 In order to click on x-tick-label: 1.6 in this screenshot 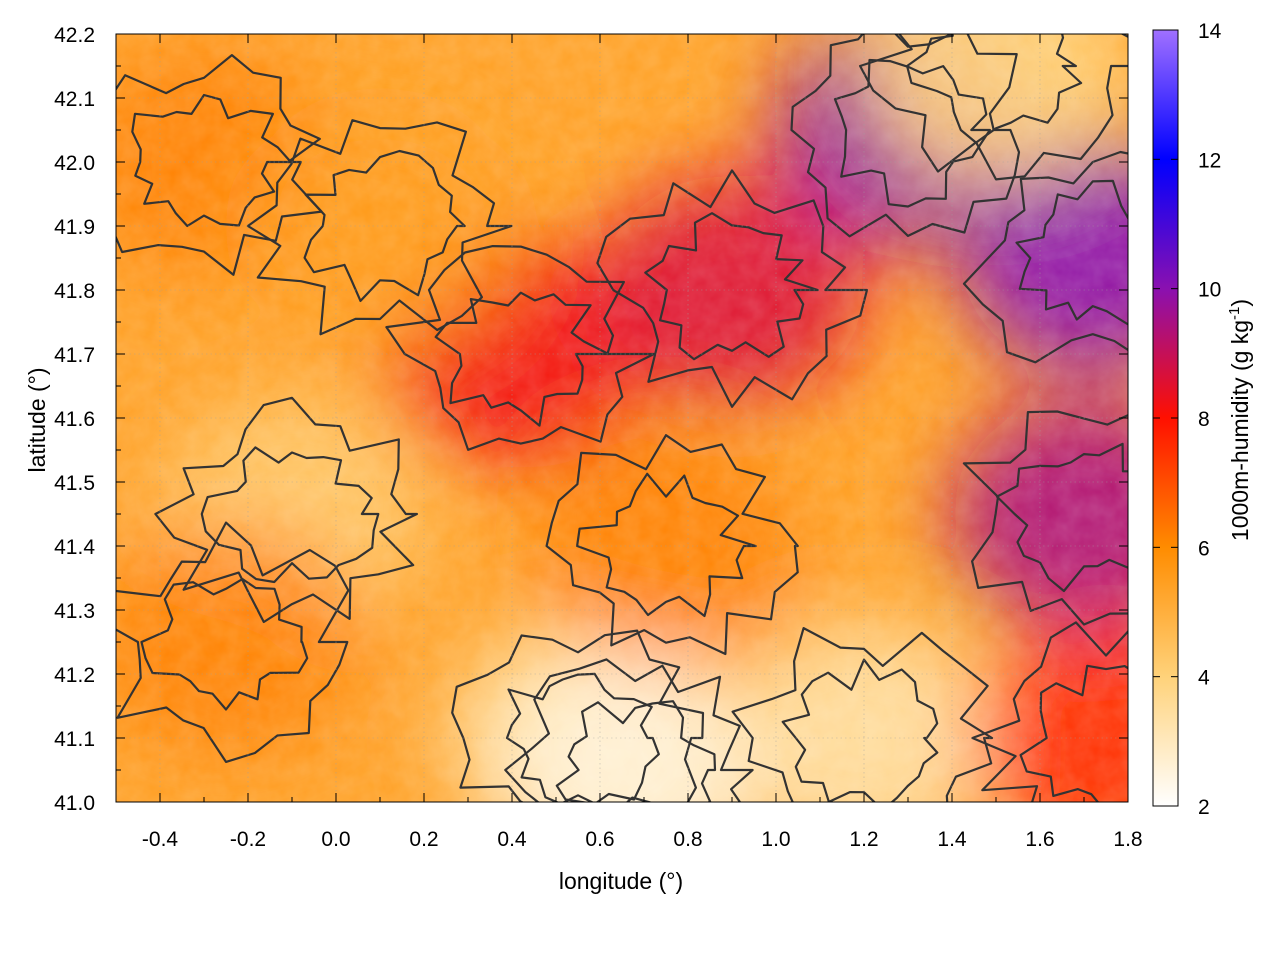, I will do `click(1039, 839)`.